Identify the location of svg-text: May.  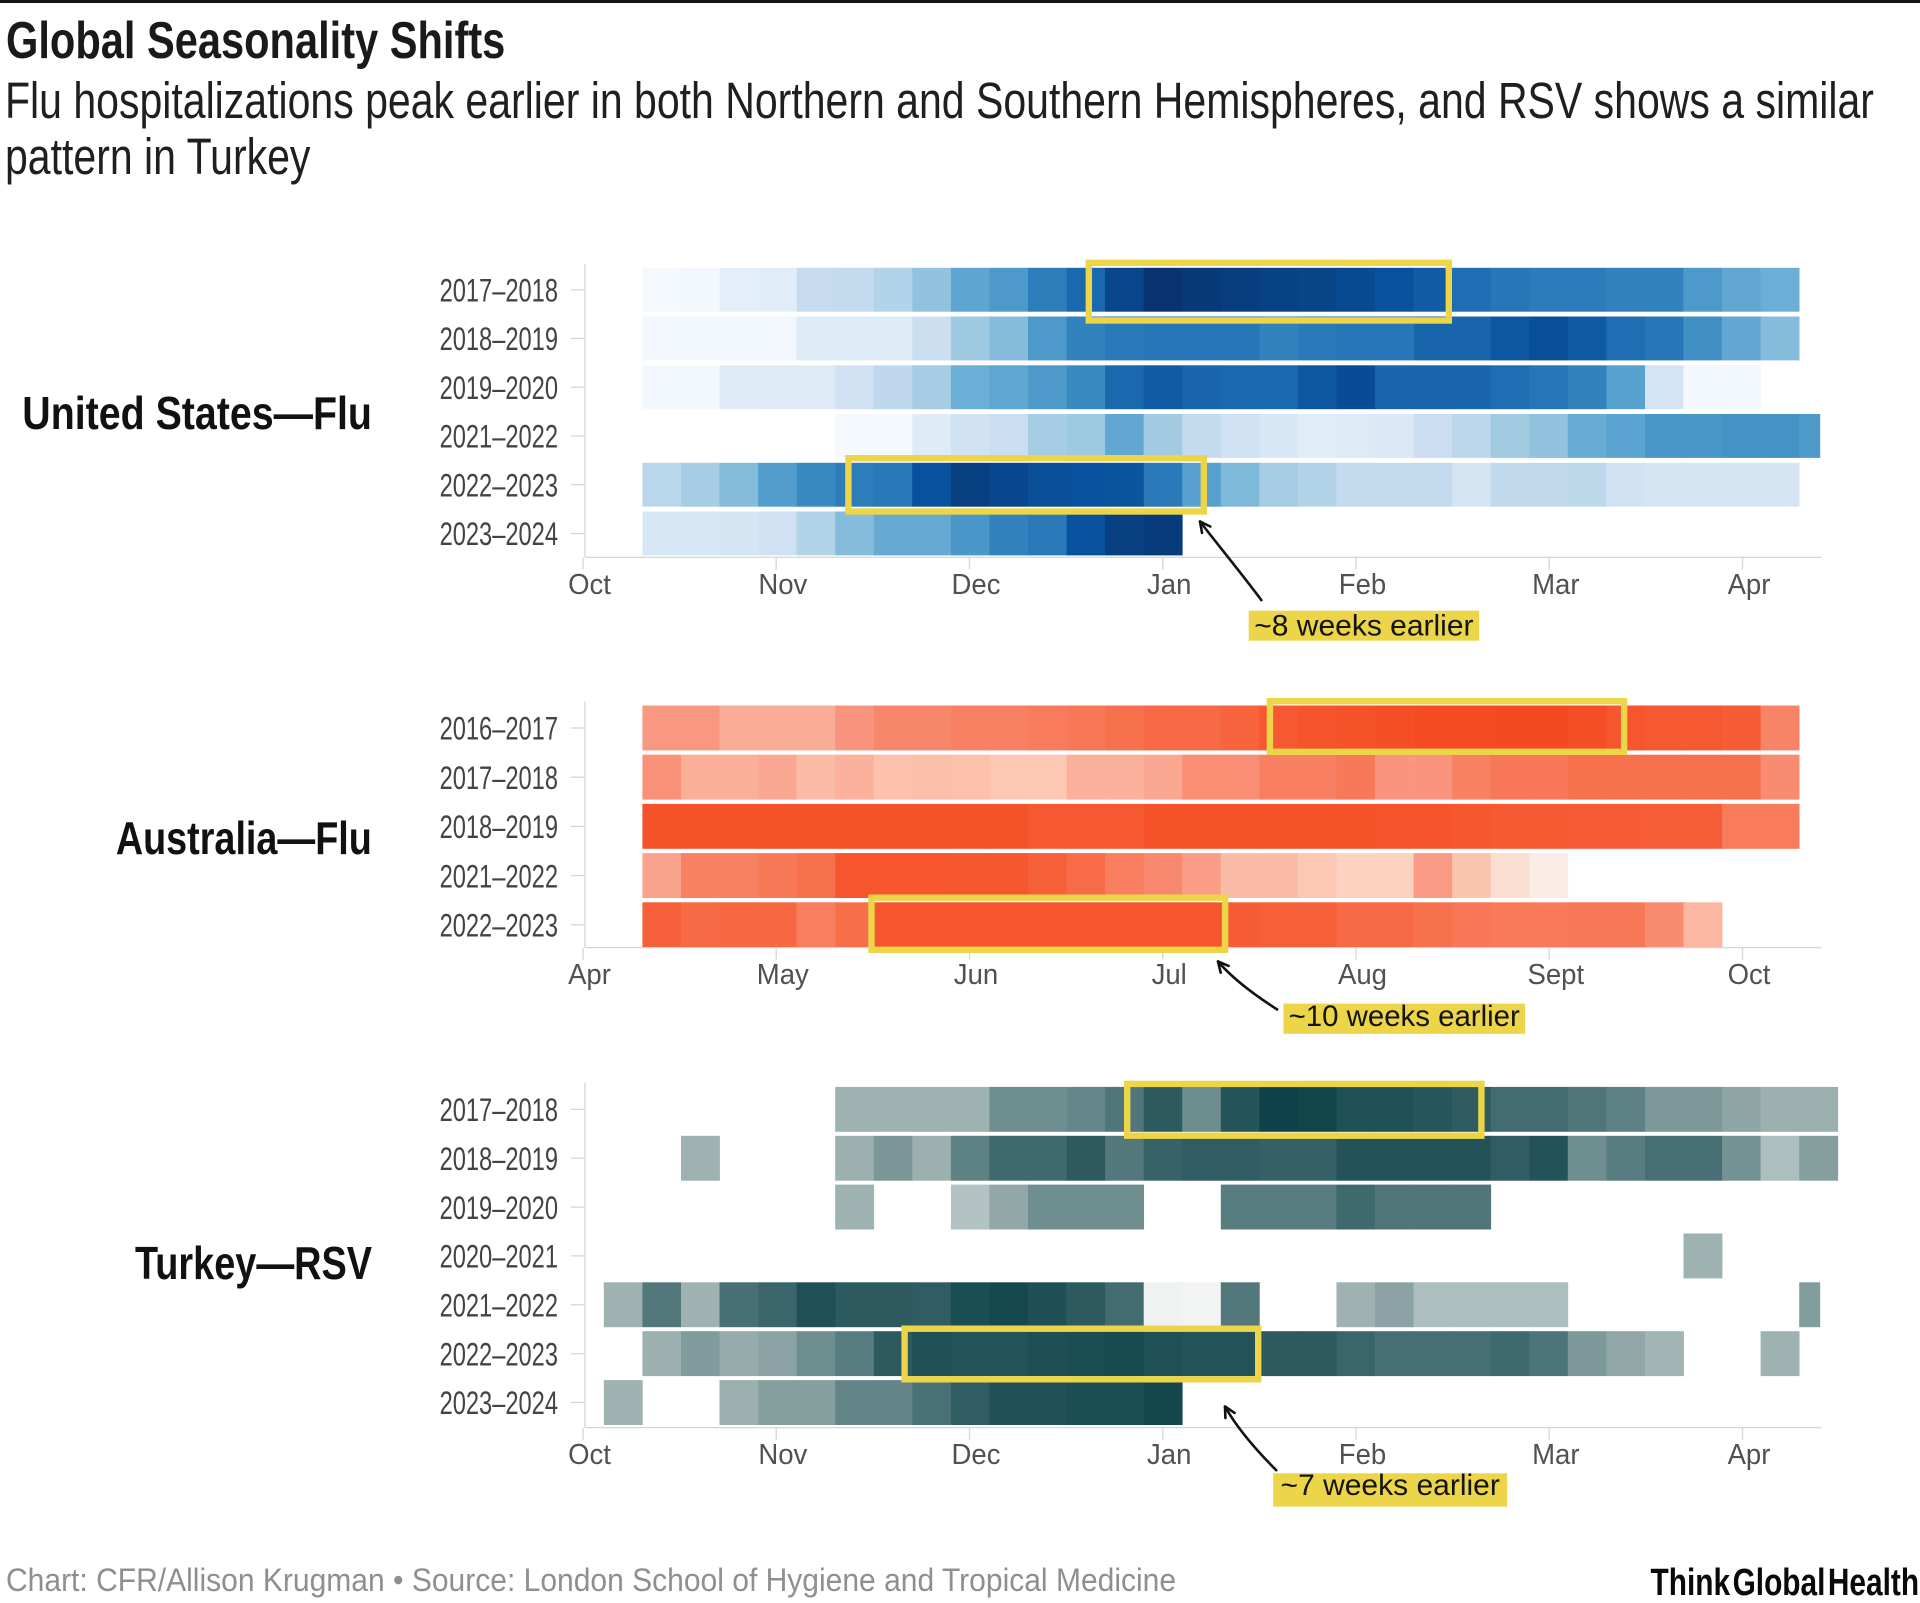
(783, 973).